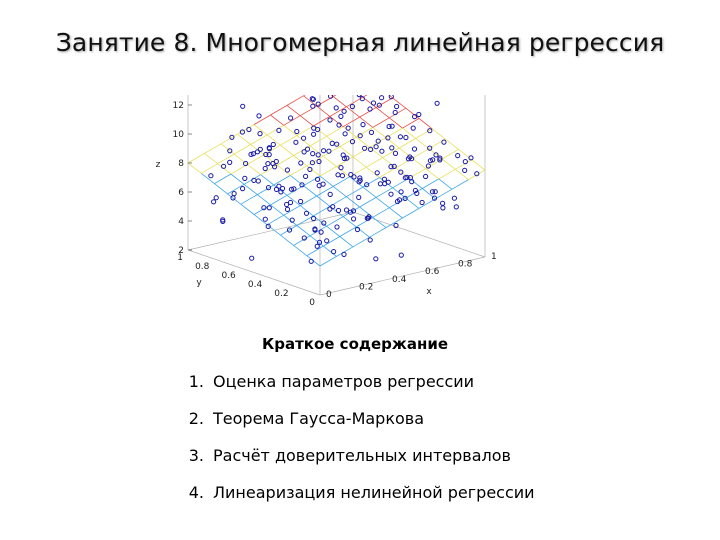 This screenshot has width=720, height=540. I want to click on agenda-item: 3. Расчёт доверительных интервалов, so click(342, 460).